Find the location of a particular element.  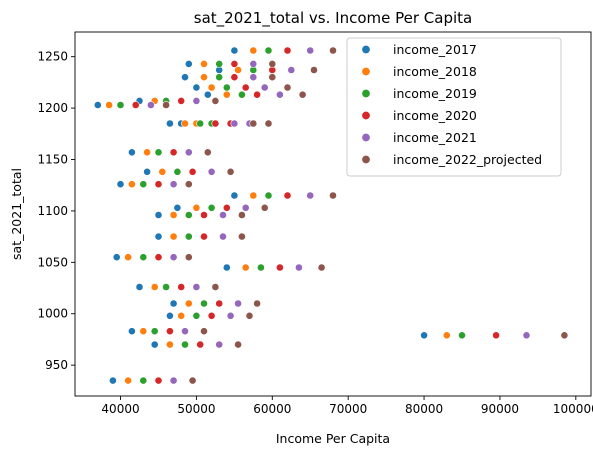

y-tick-label: 1200 is located at coordinates (52, 108).